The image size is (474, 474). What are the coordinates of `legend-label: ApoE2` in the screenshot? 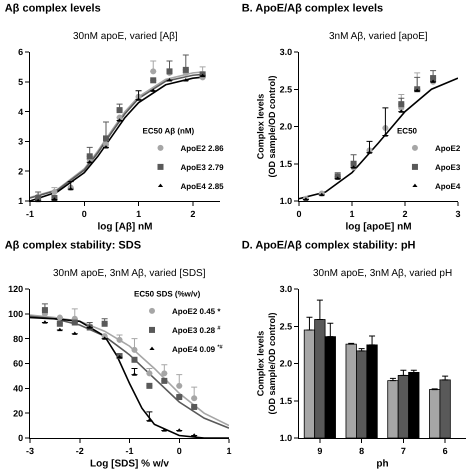 It's located at (447, 149).